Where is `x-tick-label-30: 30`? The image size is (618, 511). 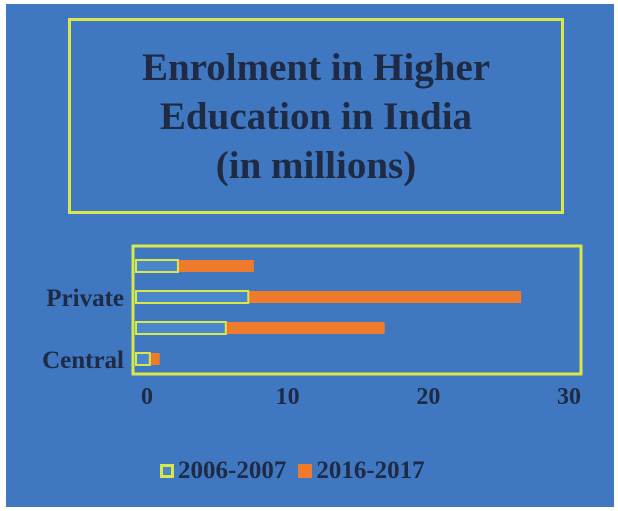
x-tick-label-30: 30 is located at coordinates (569, 397).